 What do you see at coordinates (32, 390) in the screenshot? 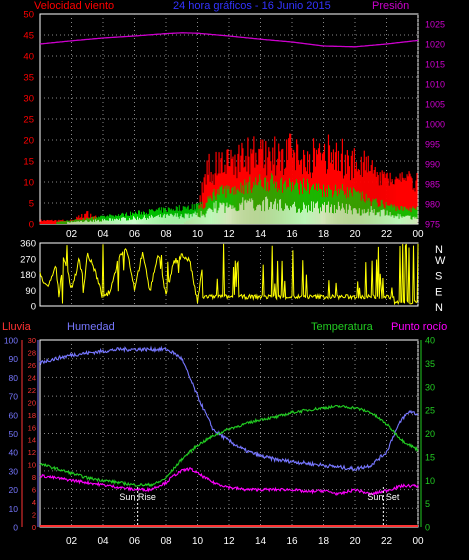
I see `humidity-y-tick-label: 22` at bounding box center [32, 390].